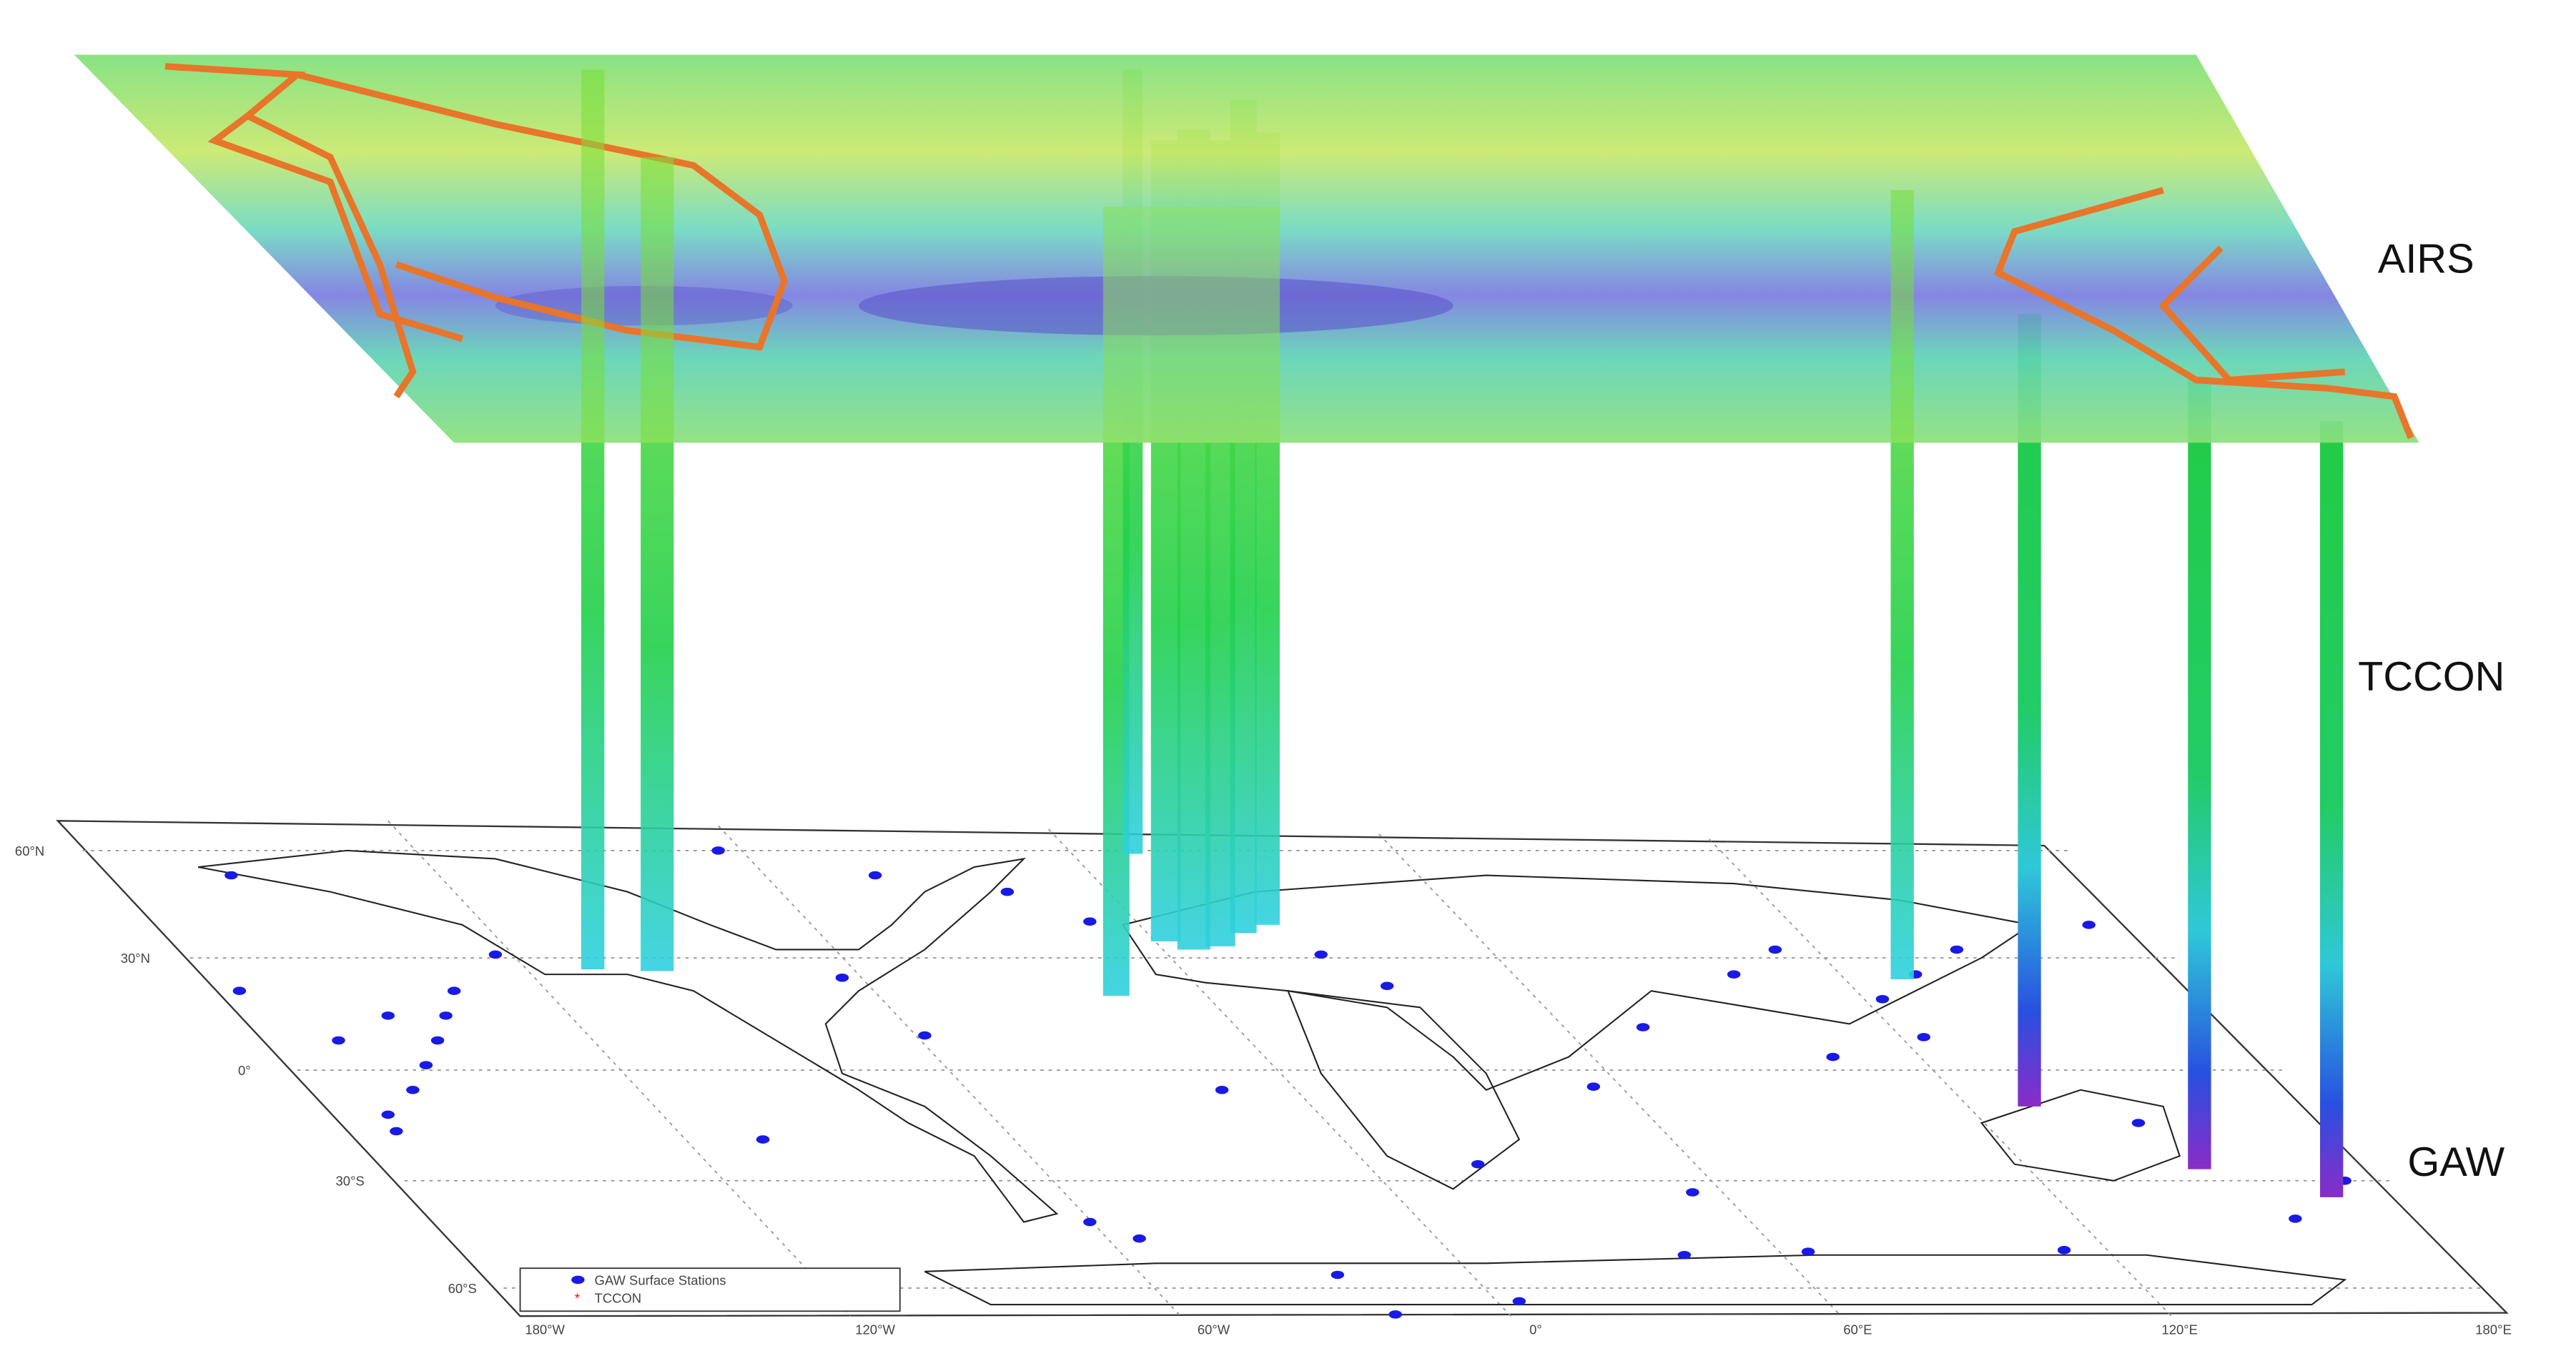 The image size is (2576, 1361). Describe the element at coordinates (2426, 259) in the screenshot. I see `airs-label: AIRS` at that location.